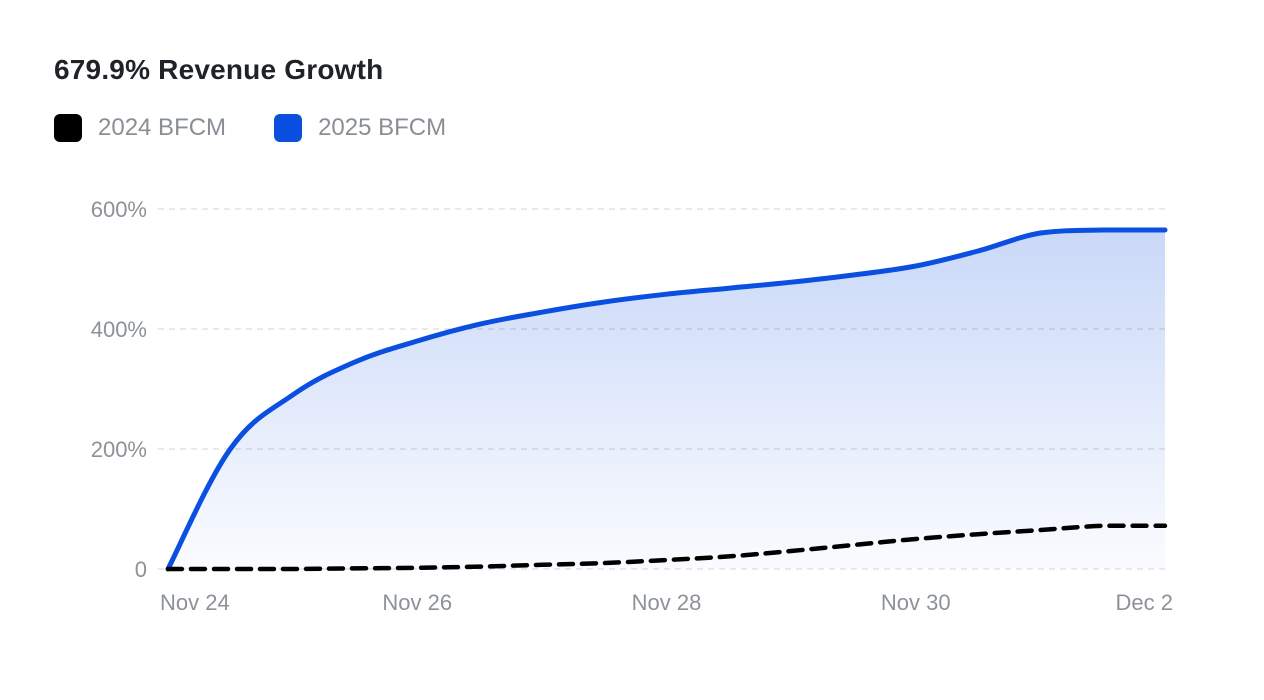  Describe the element at coordinates (162, 127) in the screenshot. I see `legend-label-2024: 2024 BFCM` at that location.